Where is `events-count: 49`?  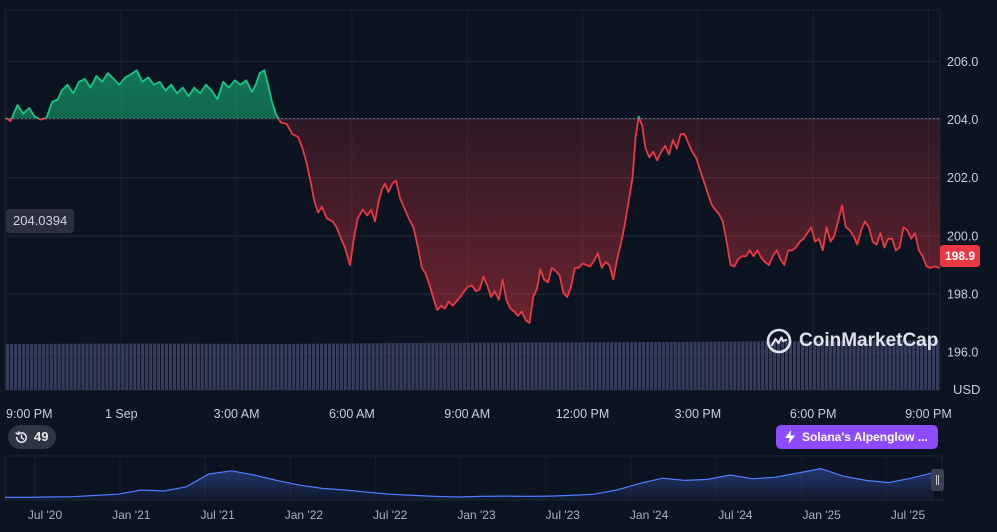
events-count: 49 is located at coordinates (41, 436).